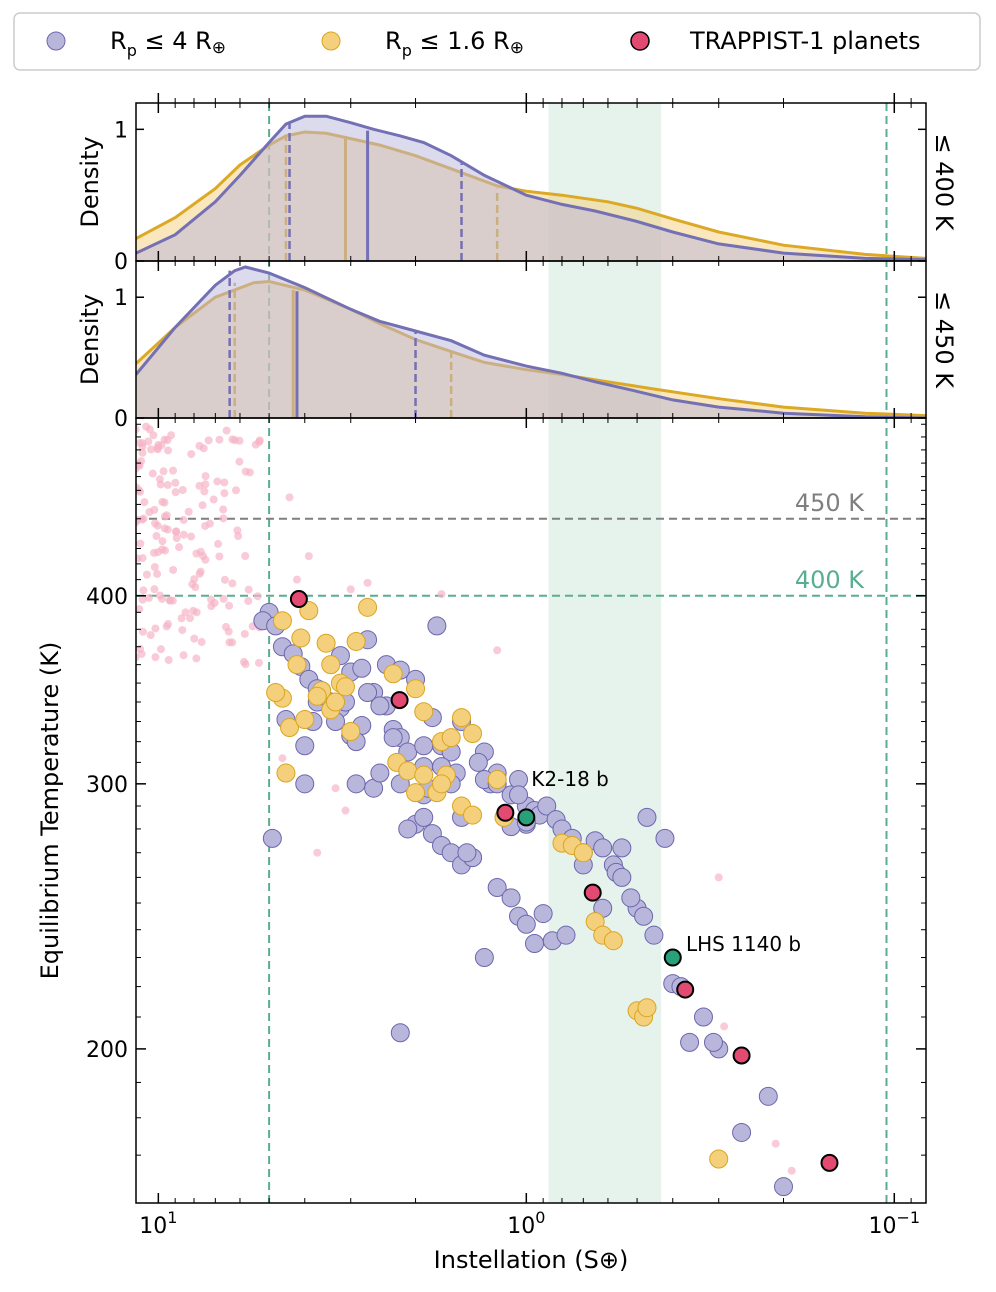 This screenshot has height=1292, width=996. I want to click on density-curve-small, so click(531, 341).